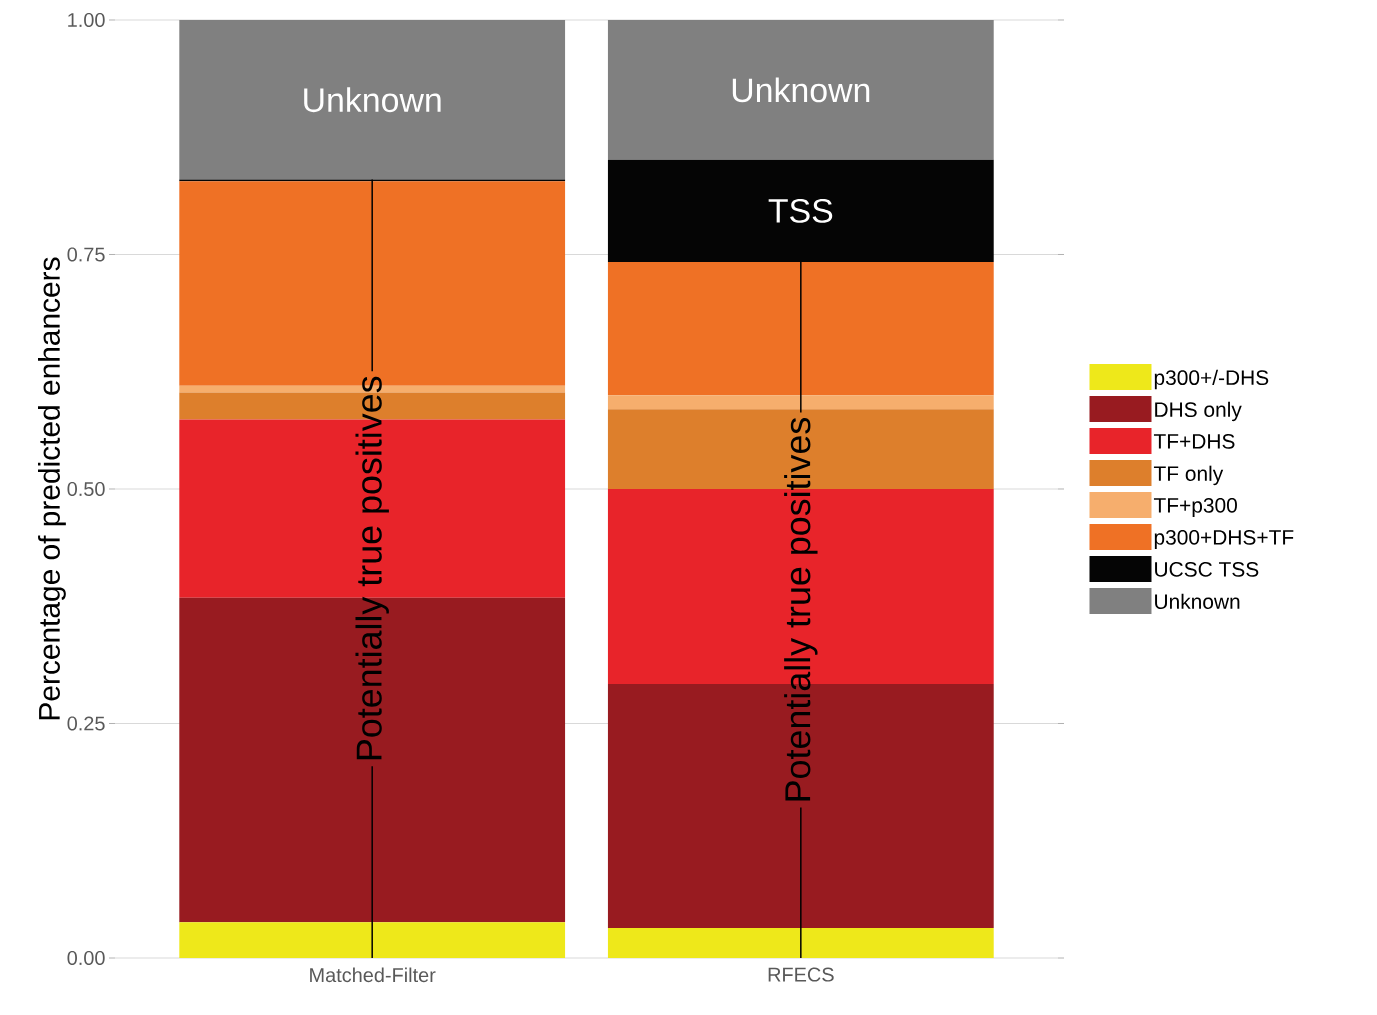 The height and width of the screenshot is (1015, 1377). Describe the element at coordinates (801, 974) in the screenshot. I see `x-tick-label: RFECS` at that location.